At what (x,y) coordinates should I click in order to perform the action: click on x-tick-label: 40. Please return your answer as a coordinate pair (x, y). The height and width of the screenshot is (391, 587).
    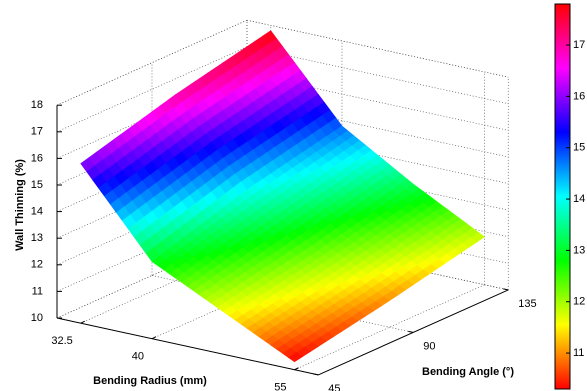
    Looking at the image, I should click on (138, 357).